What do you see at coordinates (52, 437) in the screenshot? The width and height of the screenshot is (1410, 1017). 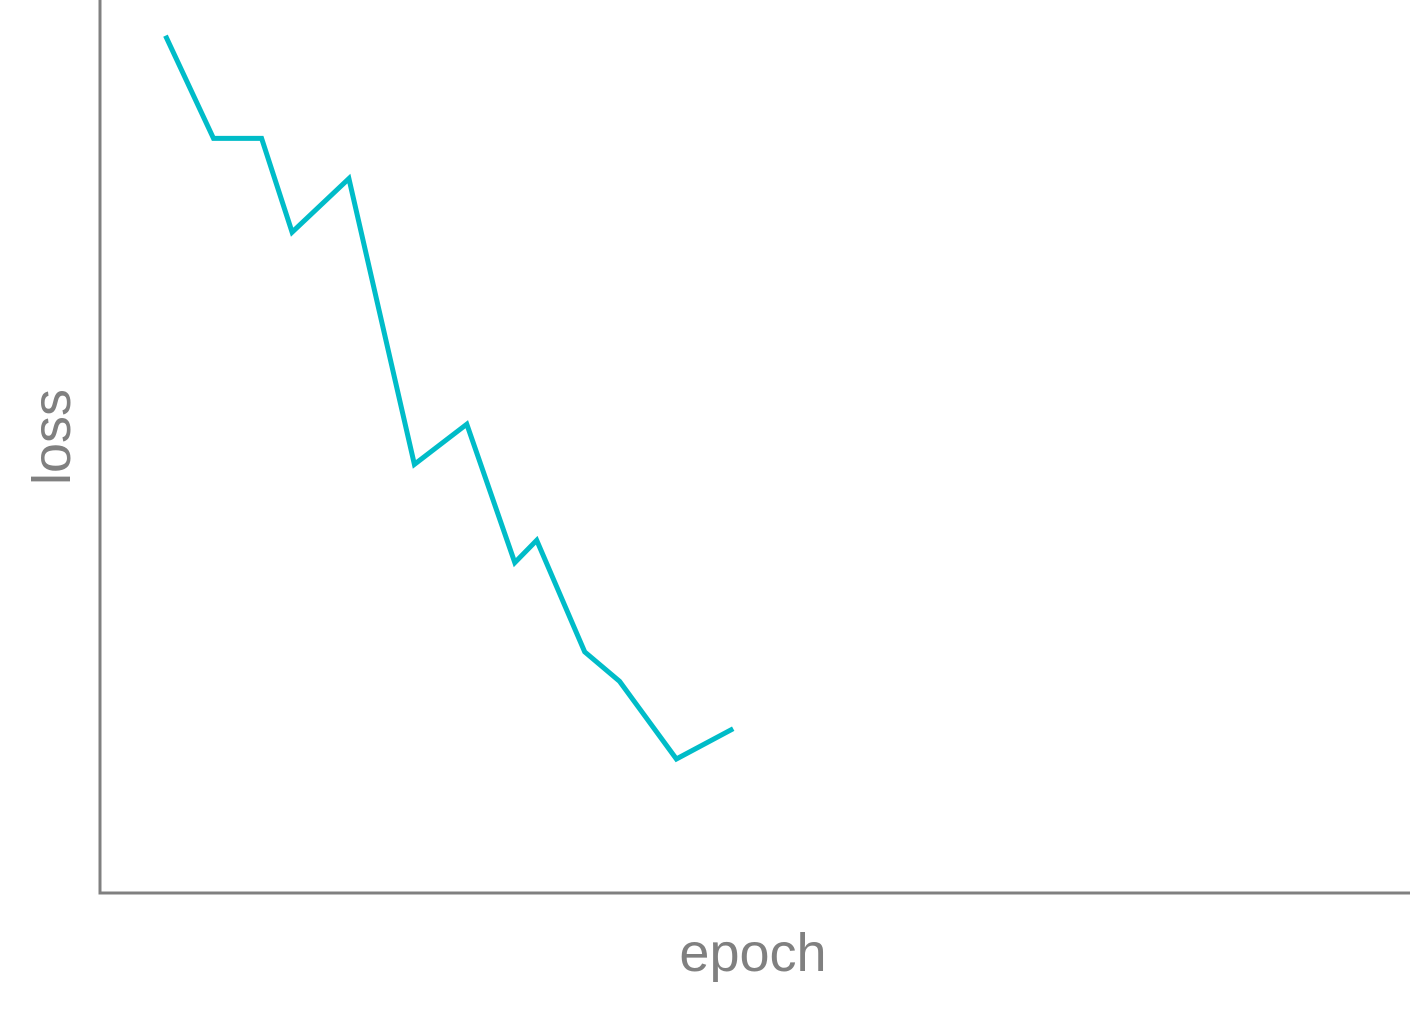 I see `y-axis-label: loss` at bounding box center [52, 437].